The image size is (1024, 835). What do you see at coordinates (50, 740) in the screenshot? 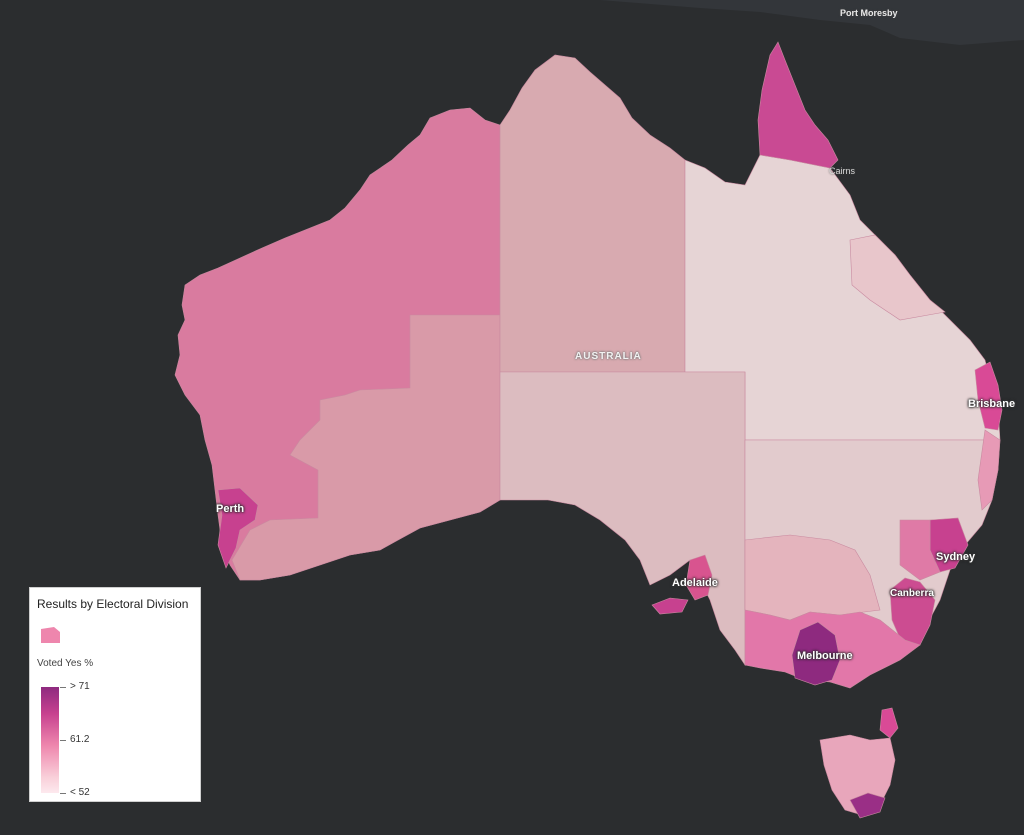
I see `legend-color-ramp` at bounding box center [50, 740].